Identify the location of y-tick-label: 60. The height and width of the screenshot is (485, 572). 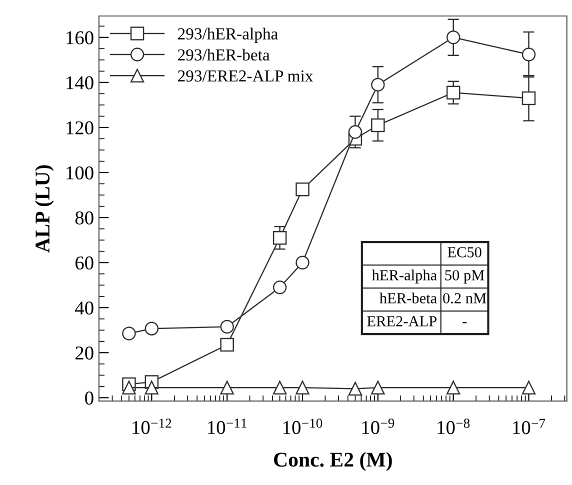
(84, 263).